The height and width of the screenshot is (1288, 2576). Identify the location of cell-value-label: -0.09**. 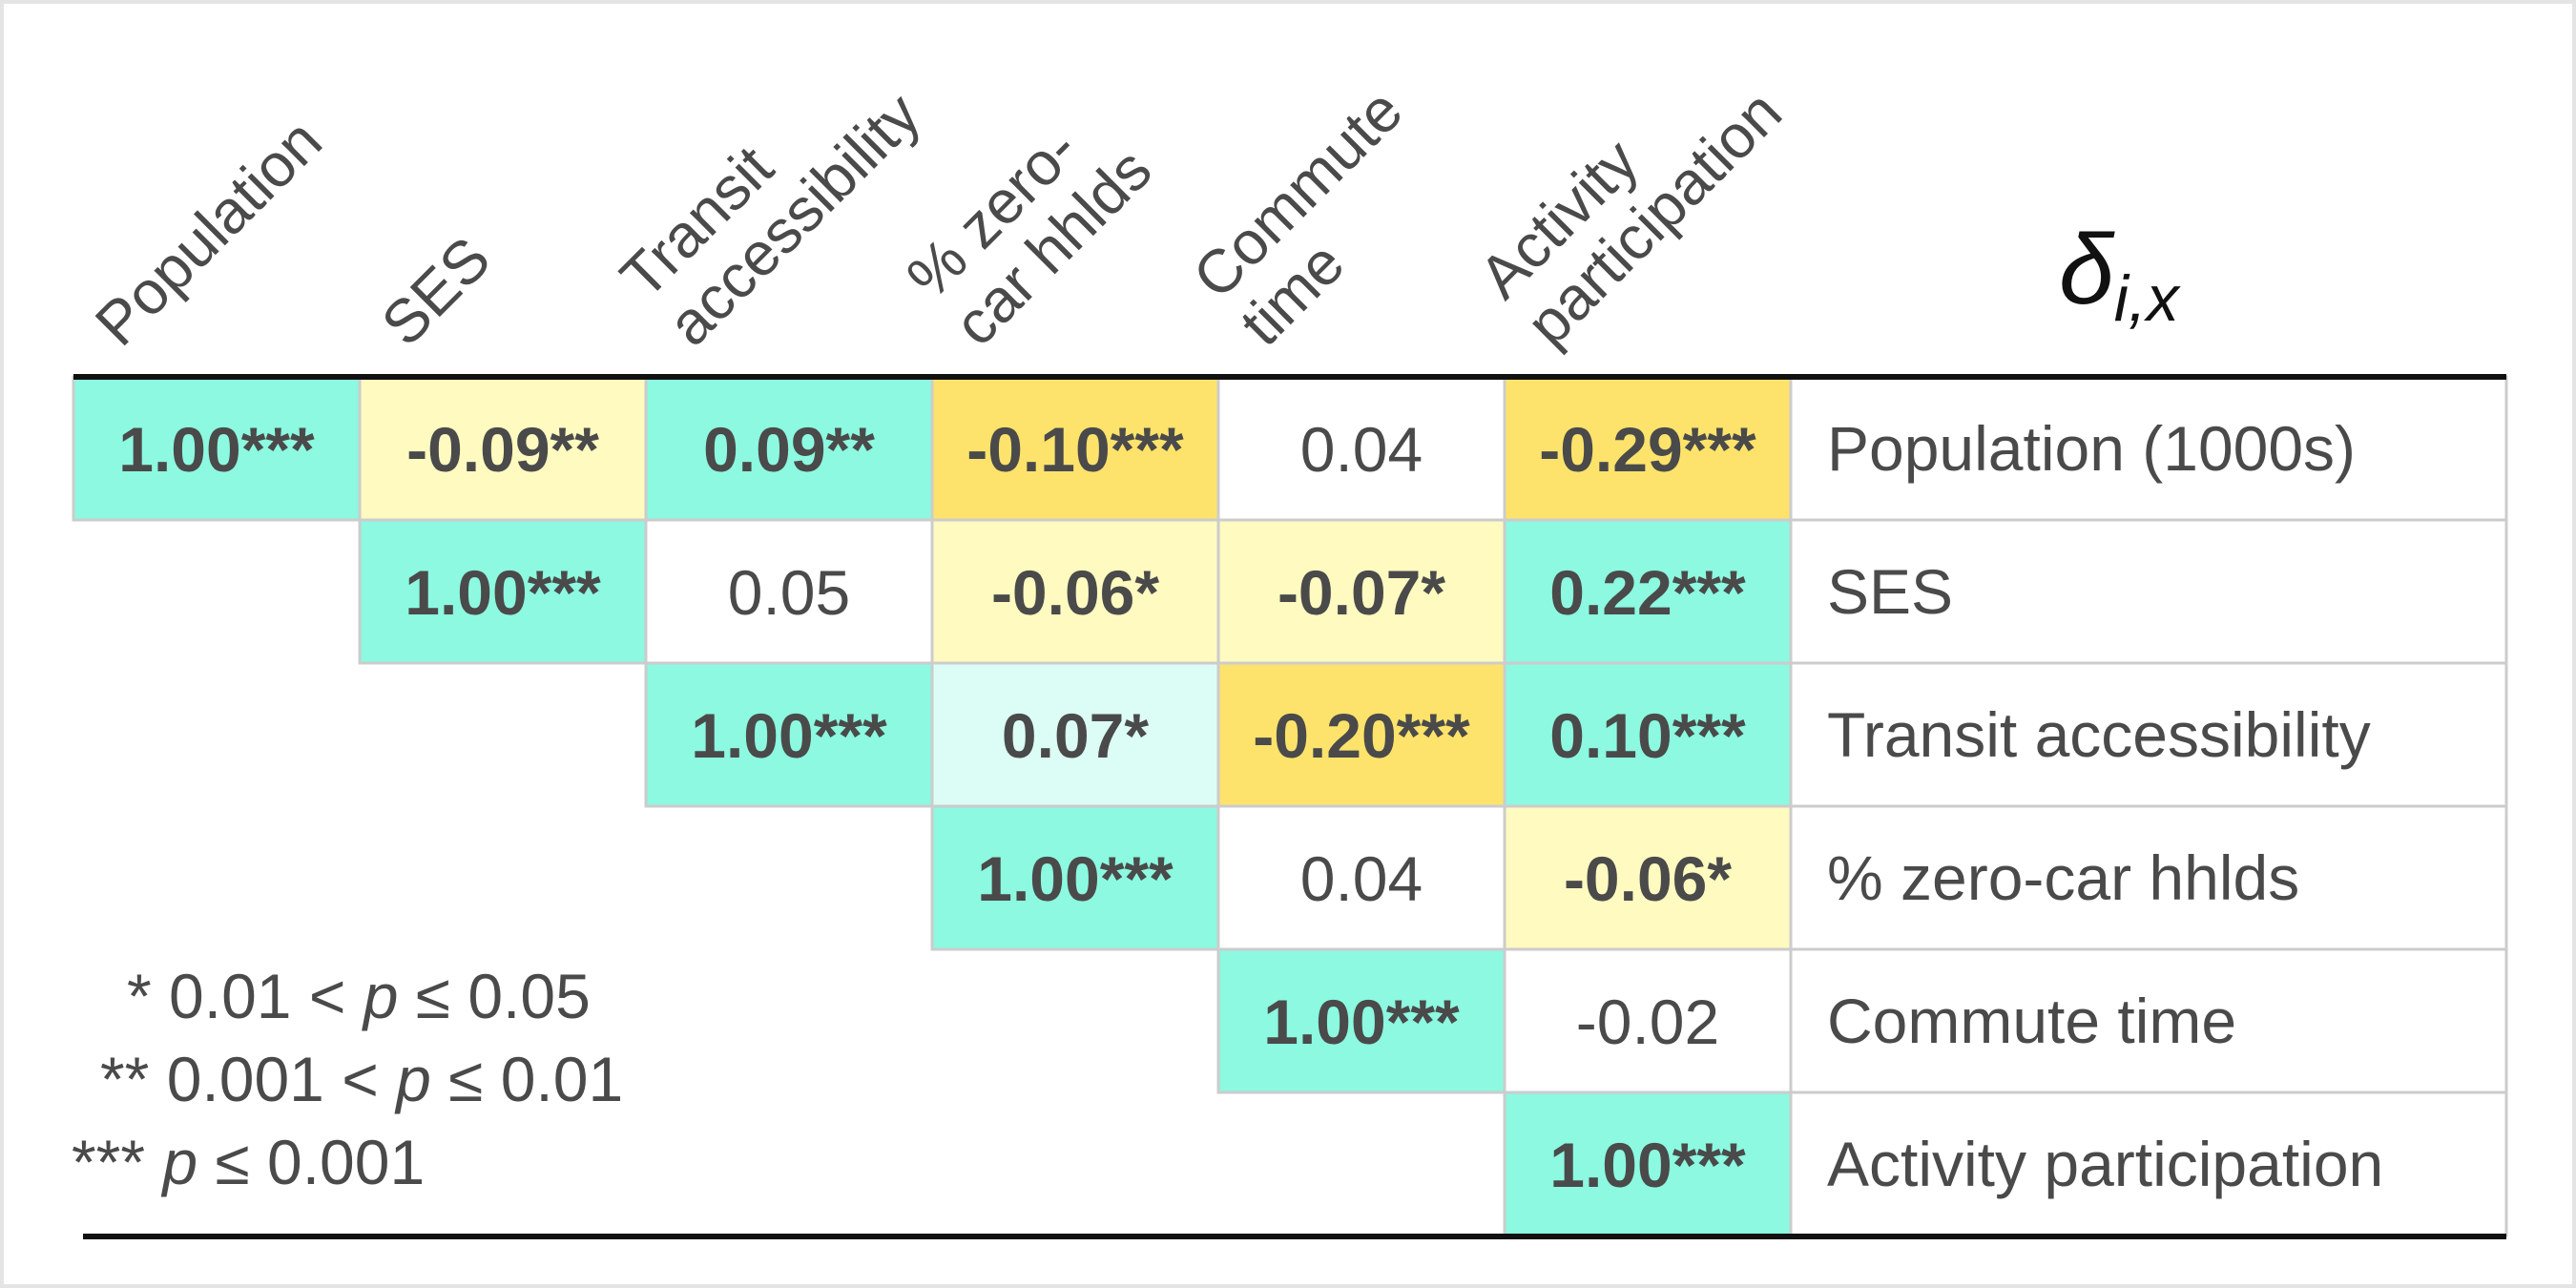
(502, 449).